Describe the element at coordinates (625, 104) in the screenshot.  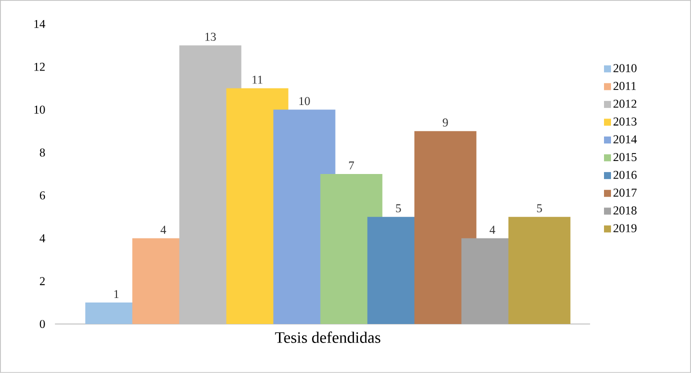
I see `legend-label: 2012` at that location.